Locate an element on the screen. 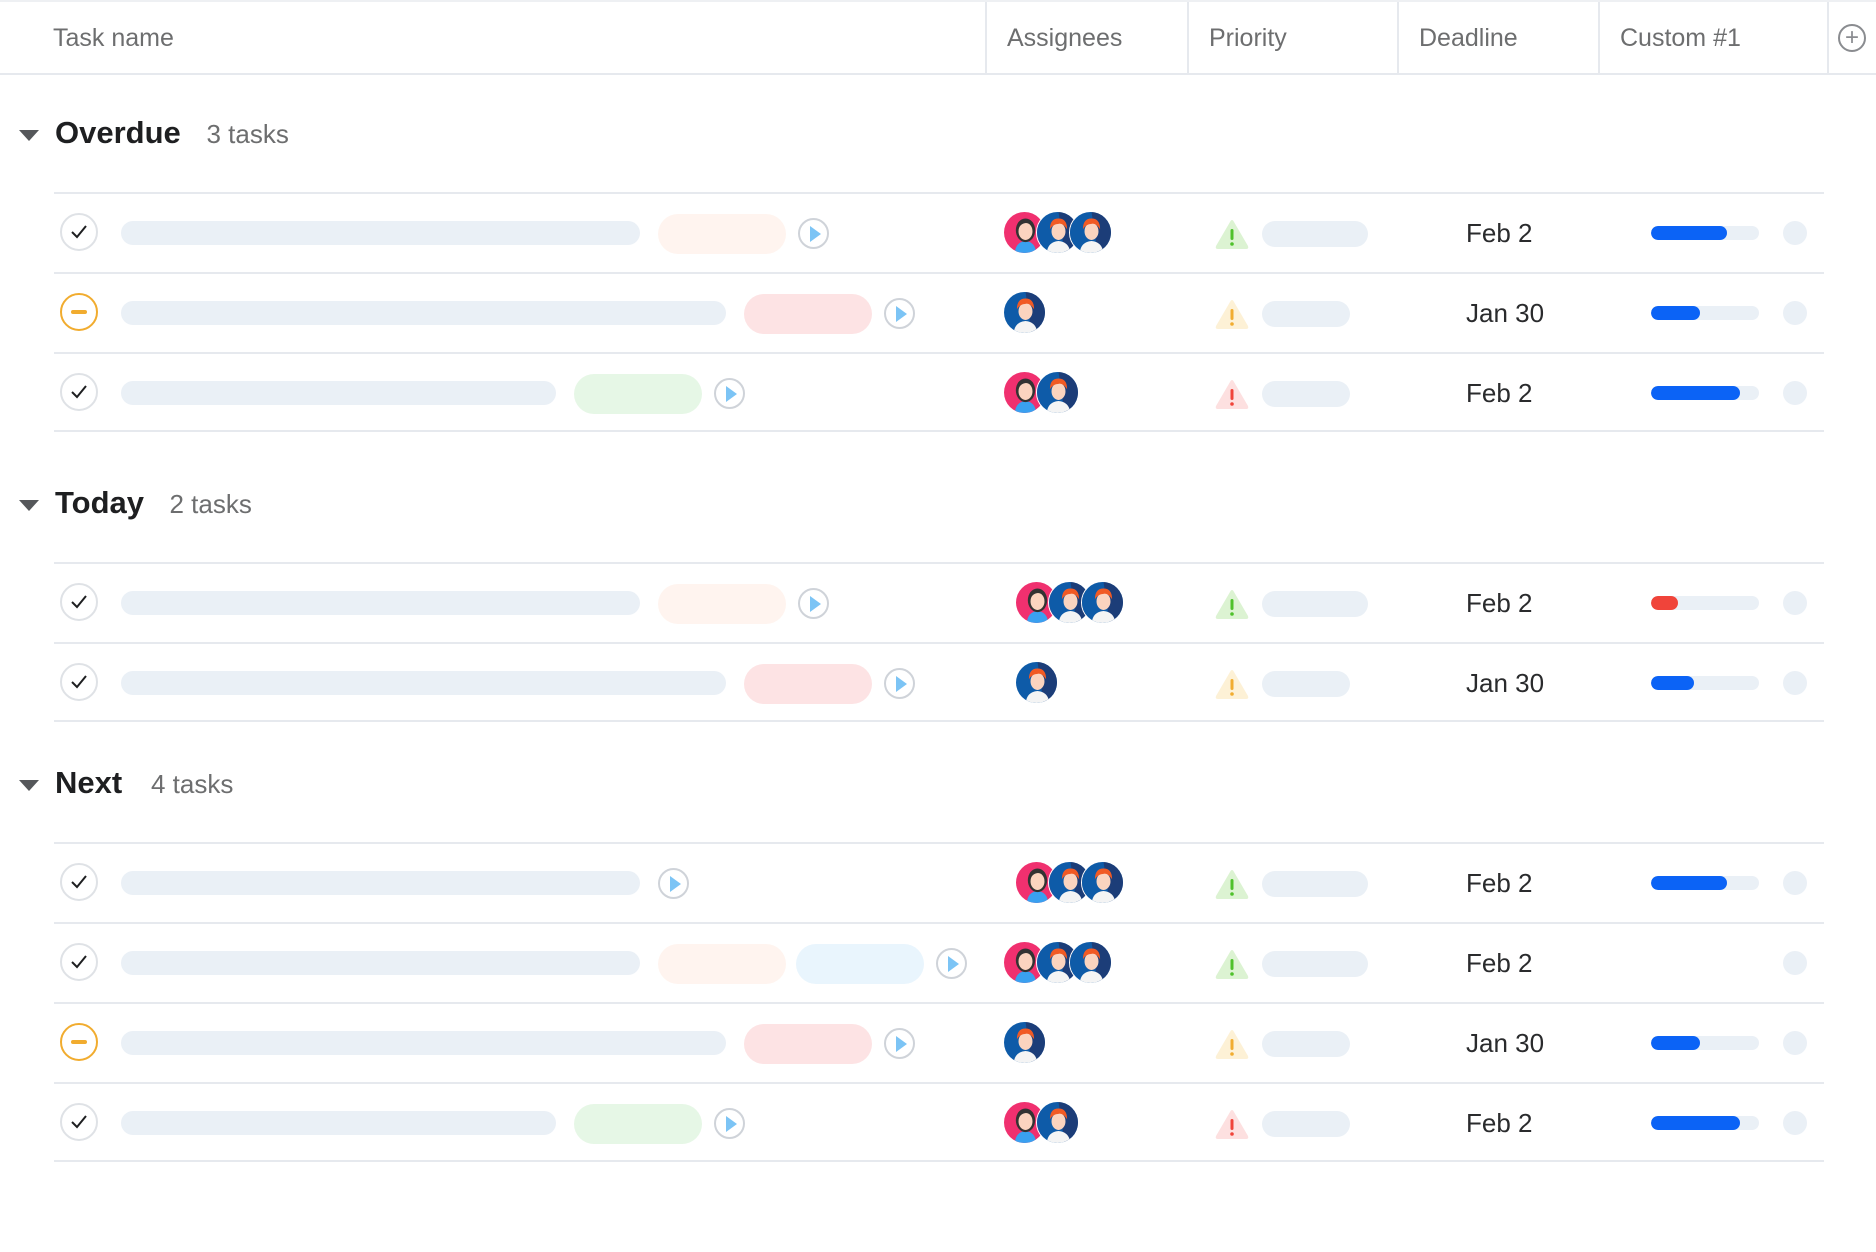 The width and height of the screenshot is (1876, 1252). column-header-assignees: Assignees is located at coordinates (1086, 38).